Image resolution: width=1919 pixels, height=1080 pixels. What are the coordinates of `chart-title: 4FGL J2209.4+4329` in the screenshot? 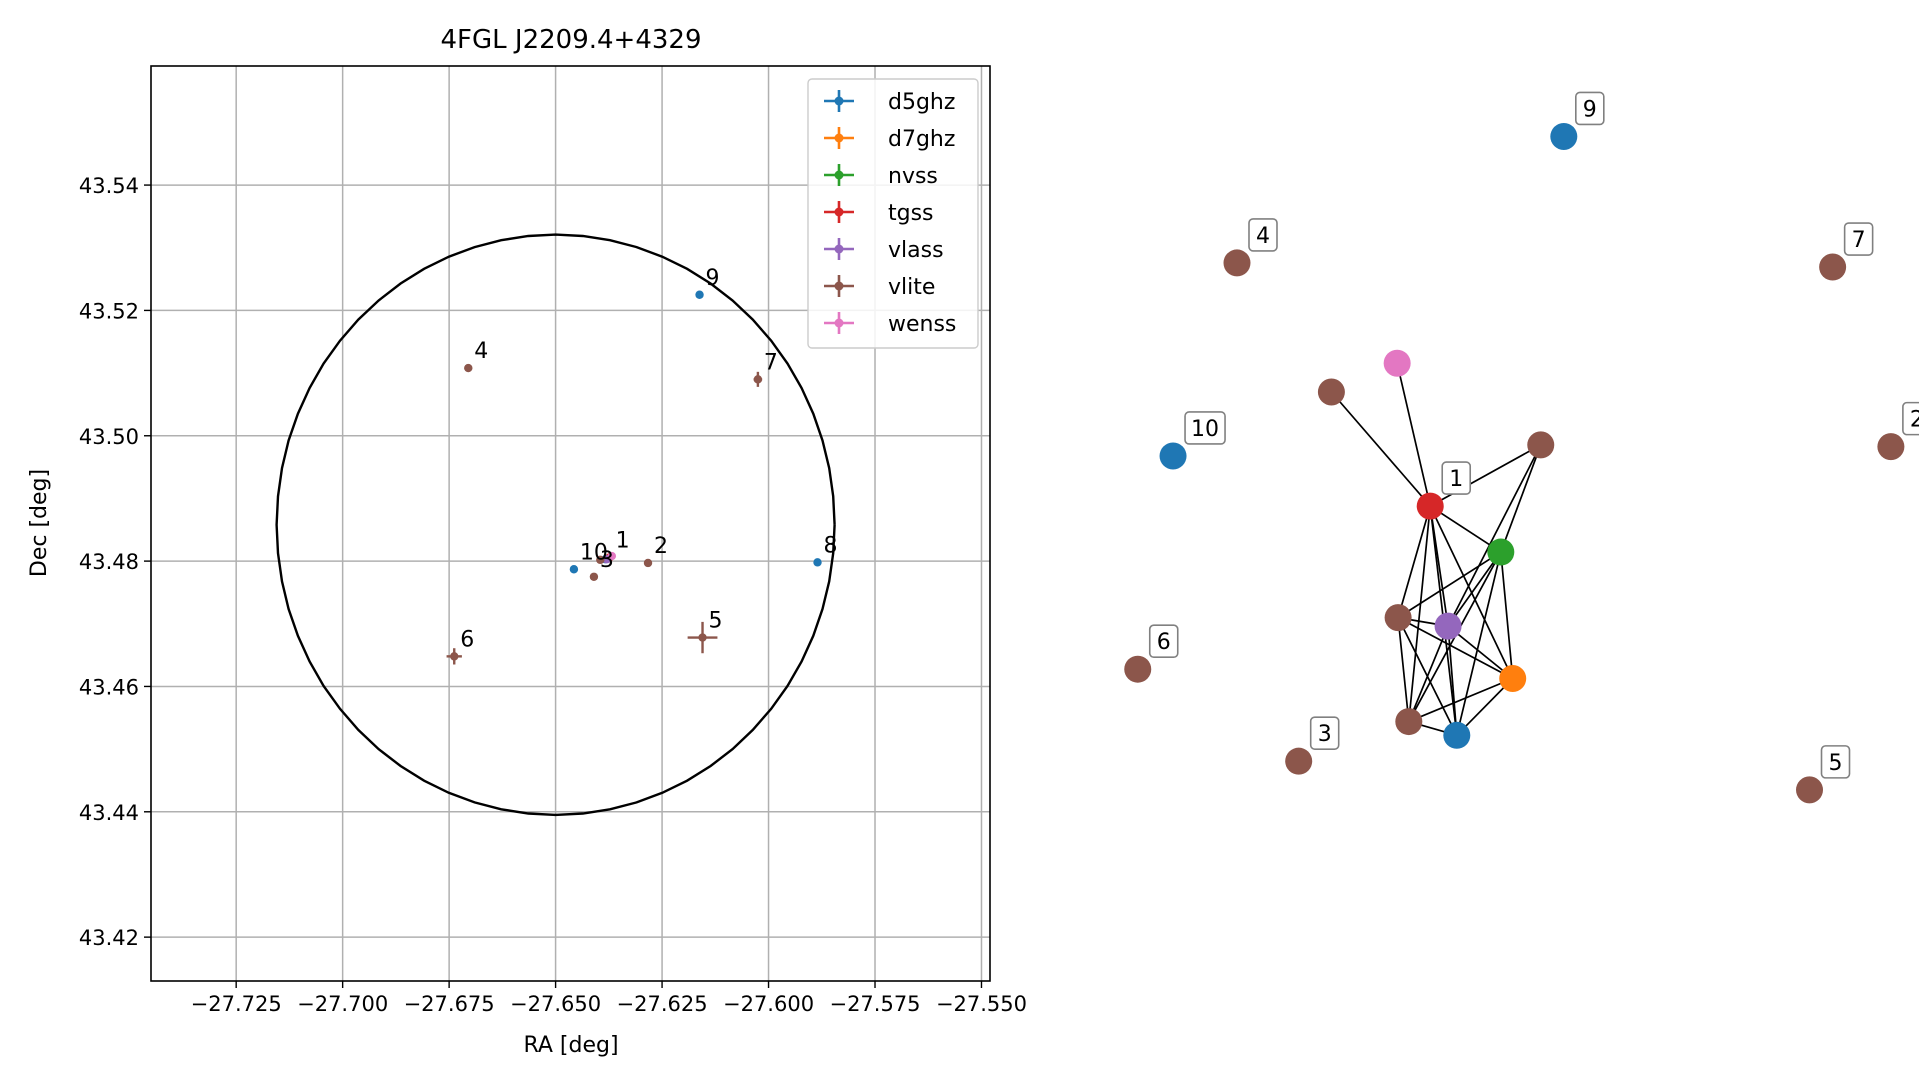 It's located at (571, 40).